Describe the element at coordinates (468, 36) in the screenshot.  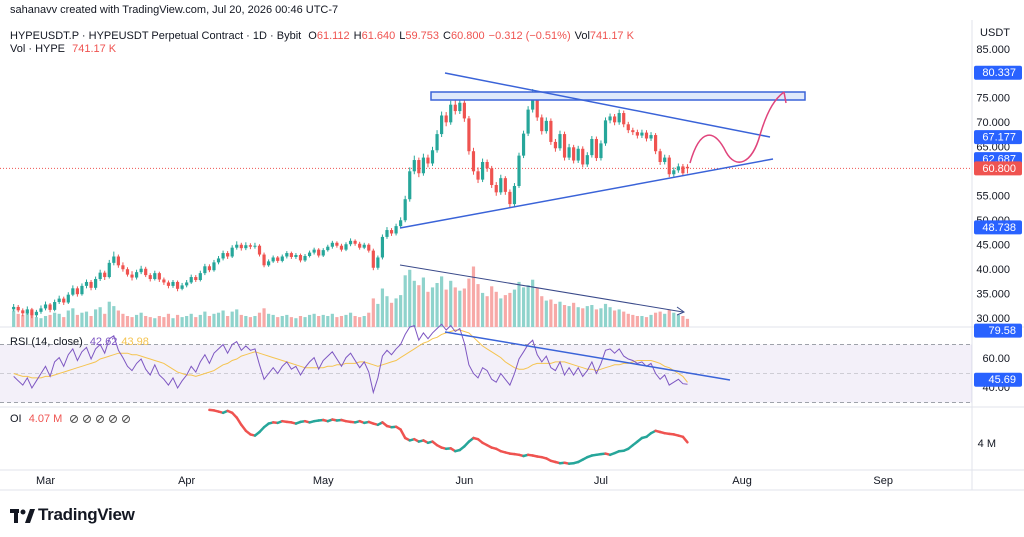
I see `legend-value: 60.800` at that location.